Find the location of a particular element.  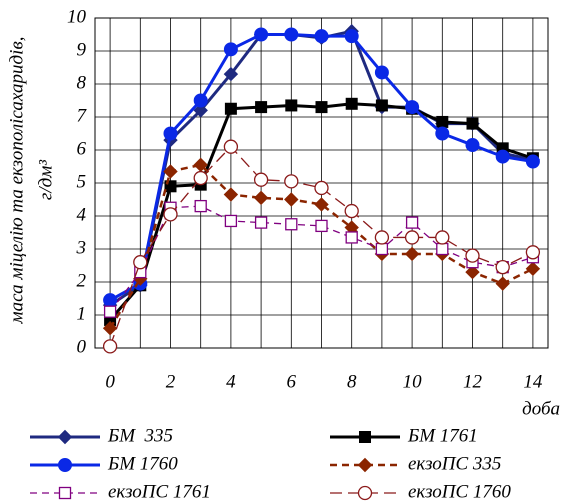

y-tick-label: 2 is located at coordinates (82, 280).